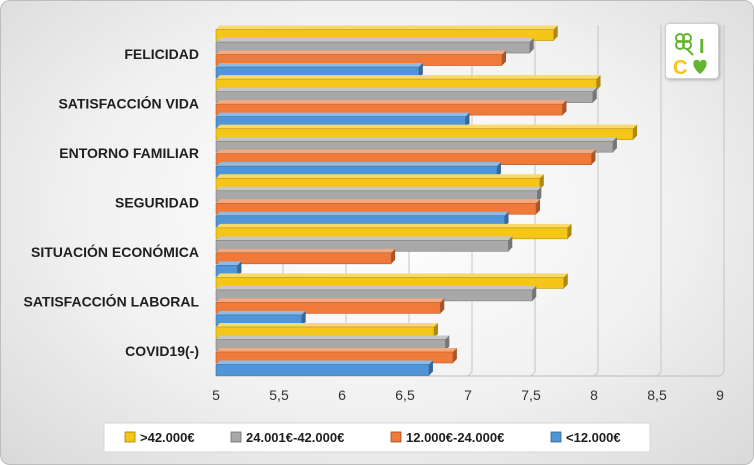 The width and height of the screenshot is (754, 465). What do you see at coordinates (700, 66) in the screenshot?
I see `heart-icon` at bounding box center [700, 66].